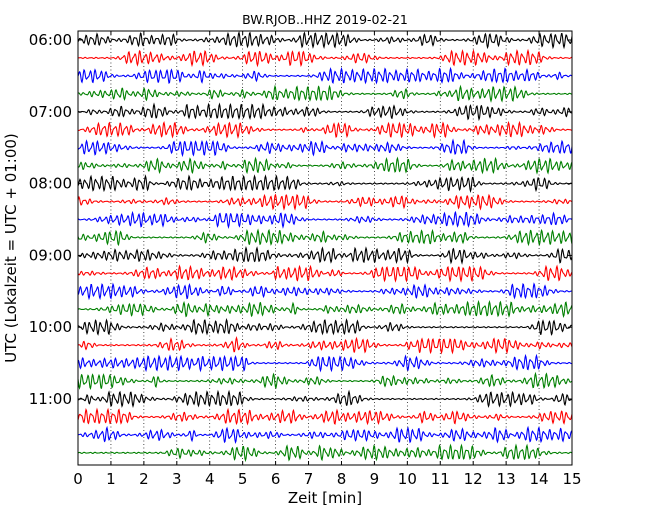  Describe the element at coordinates (325, 19) in the screenshot. I see `chart-title: BW.RJOB..HHZ 2019-02-21` at that location.